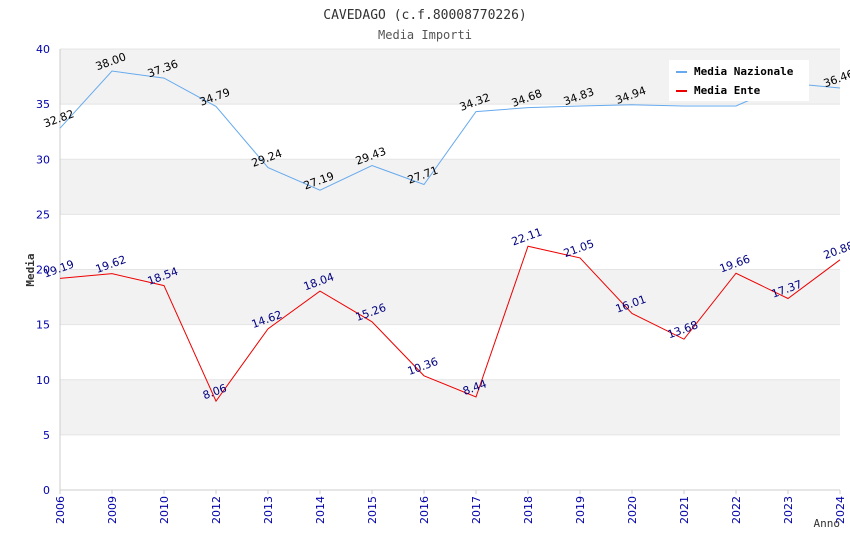 This screenshot has height=550, width=850. Describe the element at coordinates (424, 510) in the screenshot. I see `x-tick-2016: 2016` at that location.